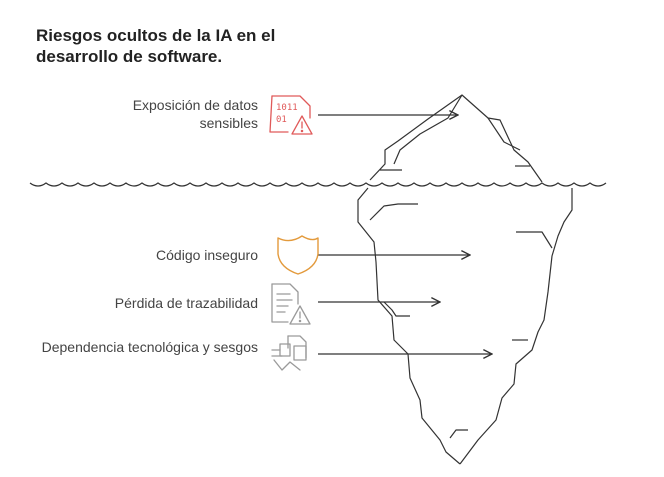  I want to click on risk-label-dependency-bias: Dependencia tecnológica y sesgos, so click(149, 347).